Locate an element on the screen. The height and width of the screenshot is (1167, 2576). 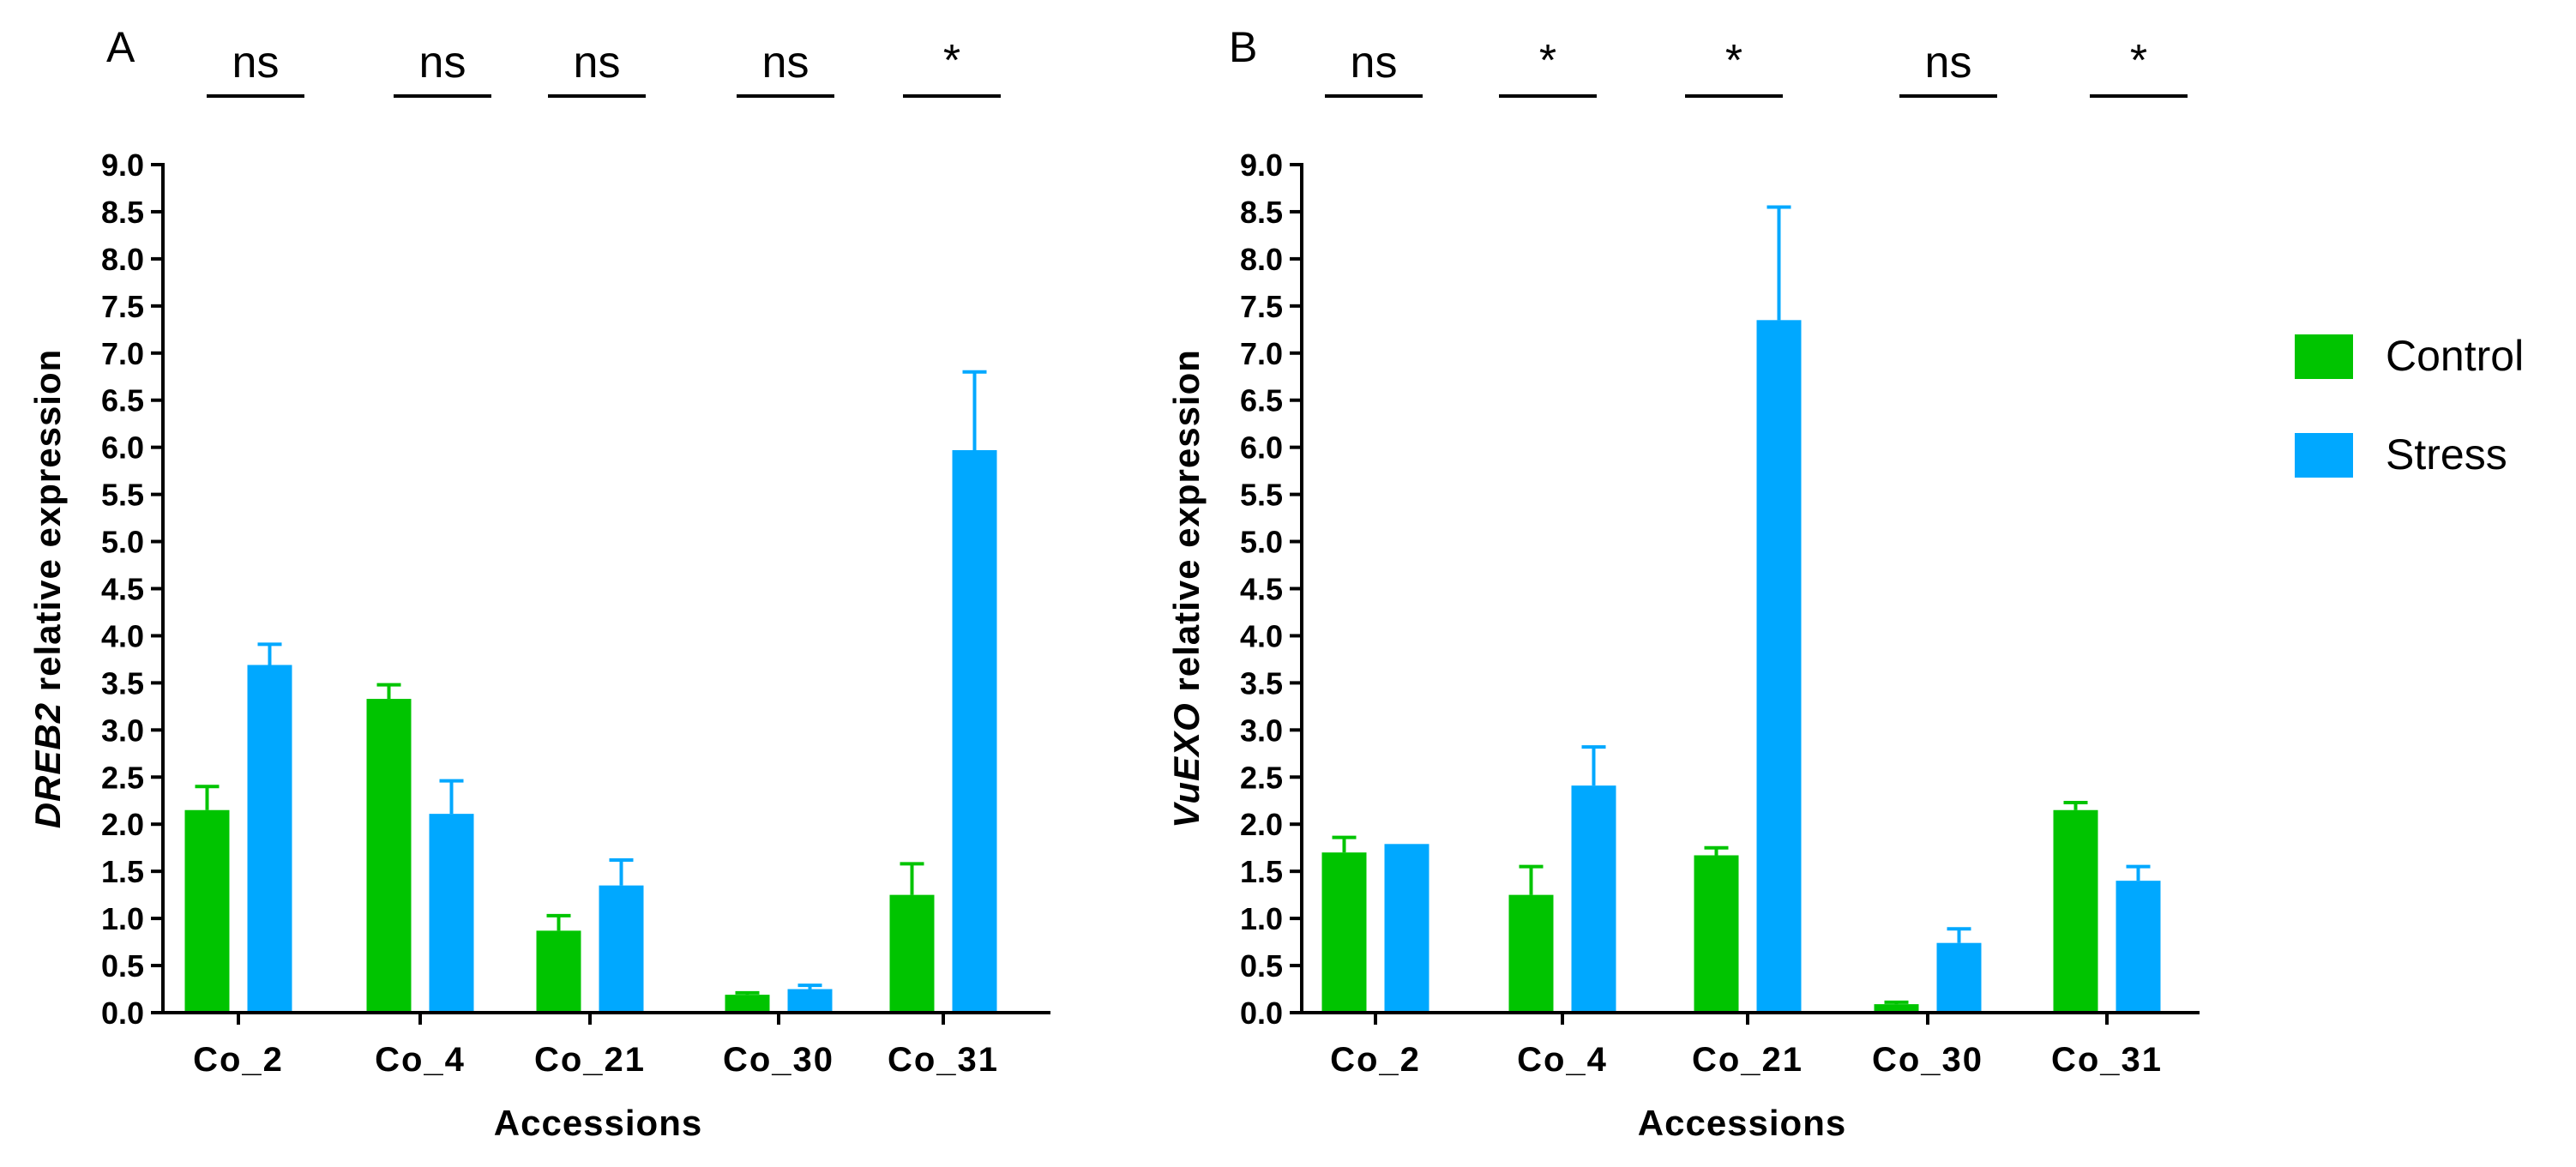
panel-label: A is located at coordinates (120, 47).